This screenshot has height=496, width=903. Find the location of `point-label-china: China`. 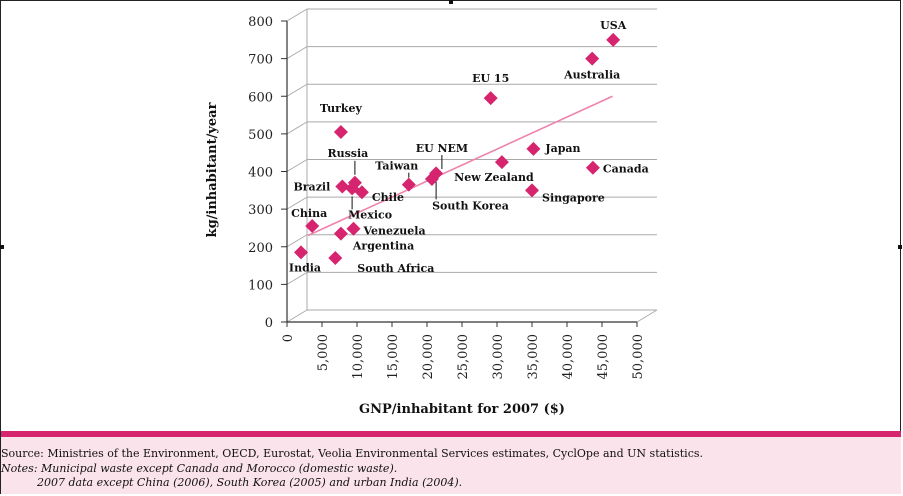

point-label-china: China is located at coordinates (309, 213).